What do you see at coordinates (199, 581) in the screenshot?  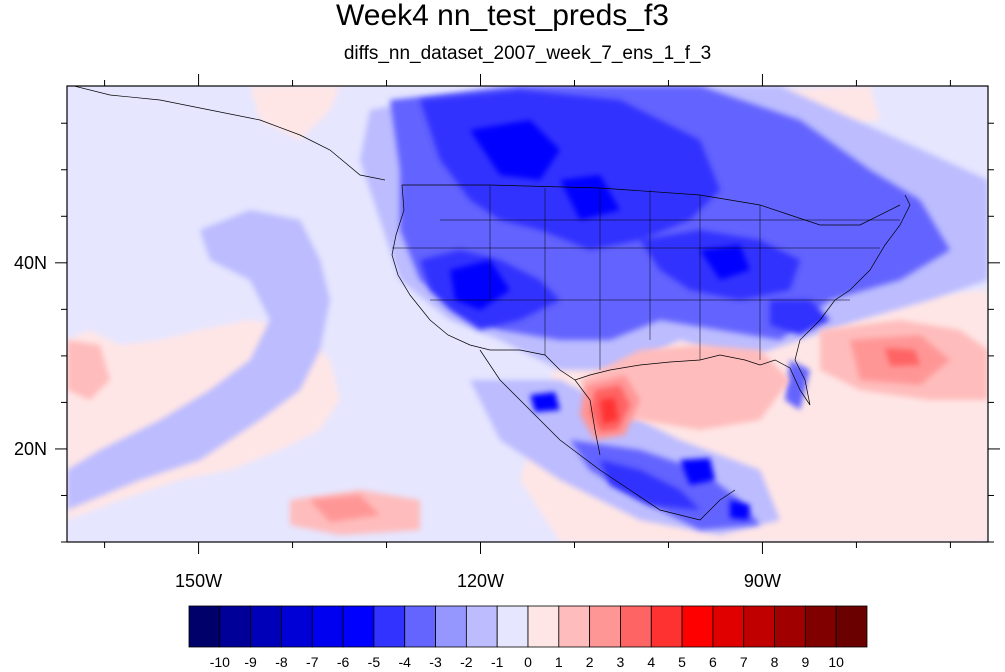 I see `lon-label: 150W` at bounding box center [199, 581].